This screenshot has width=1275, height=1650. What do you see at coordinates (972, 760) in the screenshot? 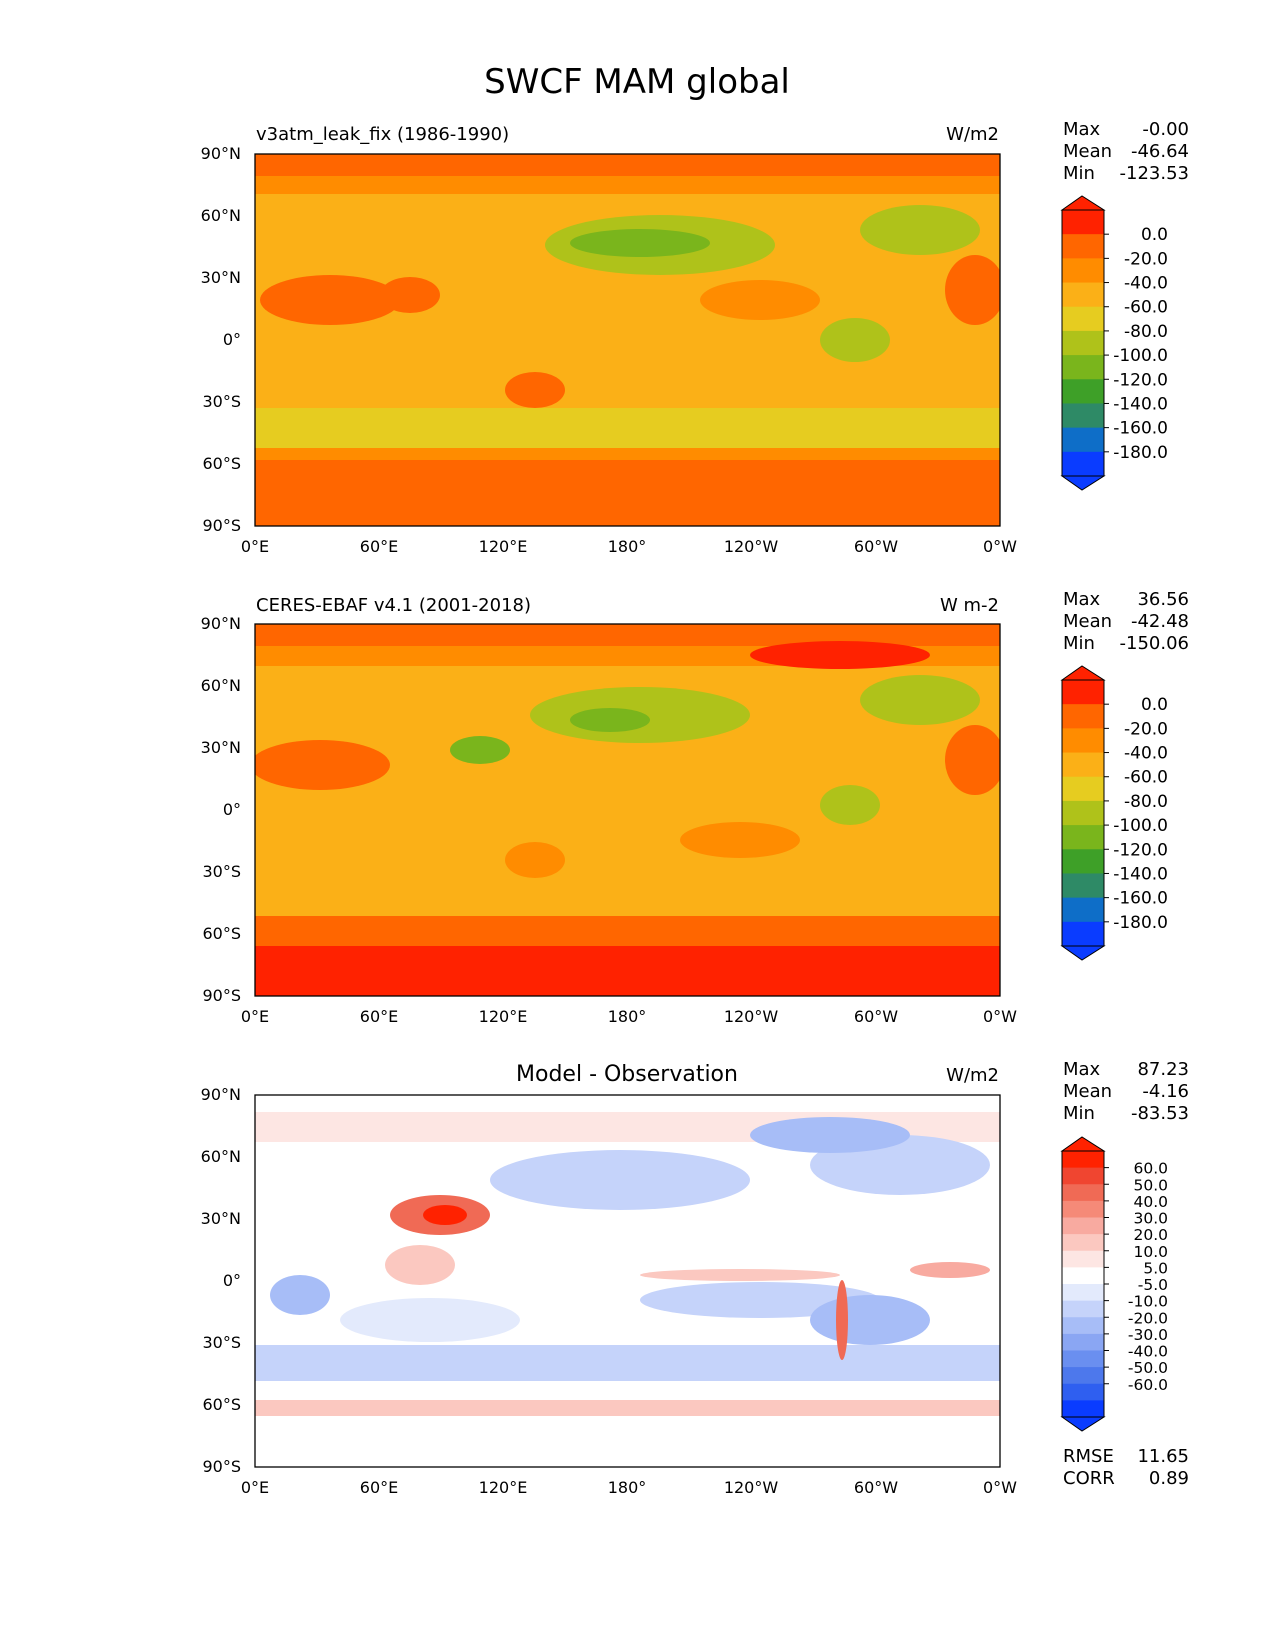
I see `panel-observation-atl-east` at bounding box center [972, 760].